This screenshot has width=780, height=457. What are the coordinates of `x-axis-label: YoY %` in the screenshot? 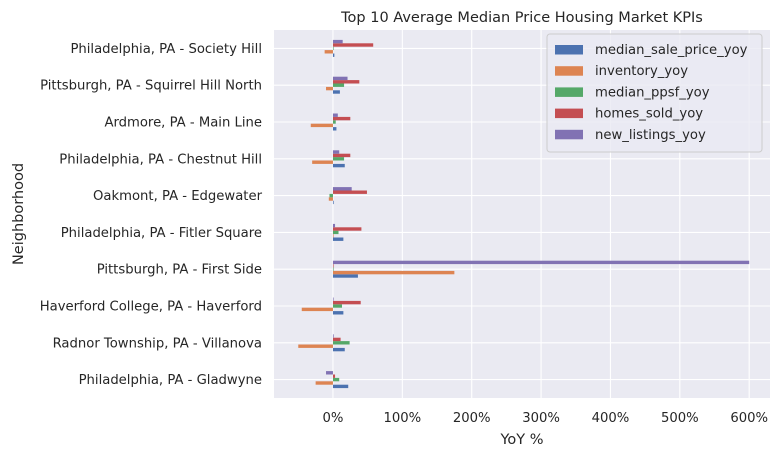 It's located at (521, 440).